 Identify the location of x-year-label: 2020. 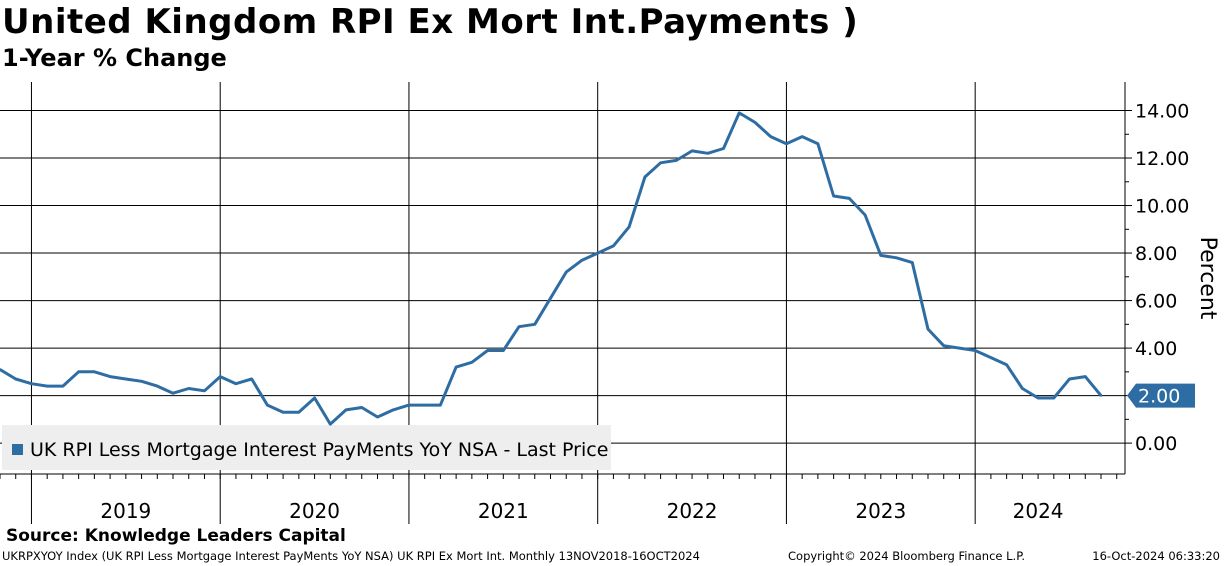
(314, 511).